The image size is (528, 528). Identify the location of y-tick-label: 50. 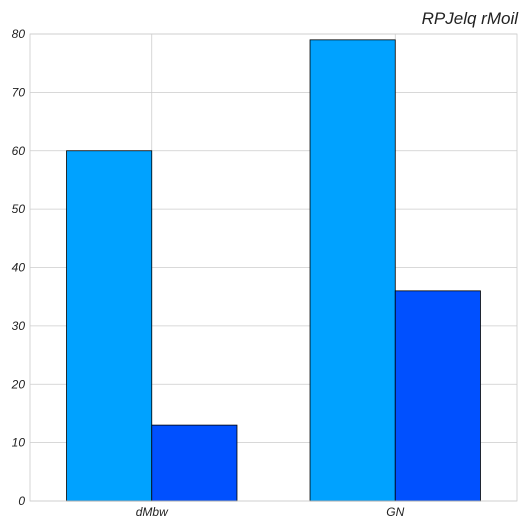
(19, 209).